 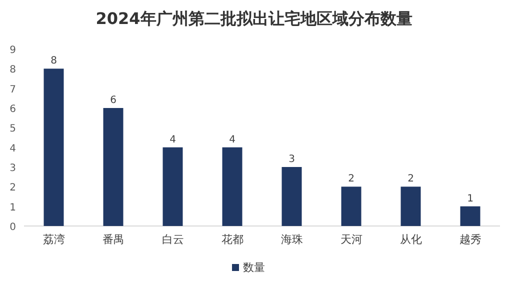 What do you see at coordinates (470, 239) in the screenshot?
I see `x-tick-label: 越秀` at bounding box center [470, 239].